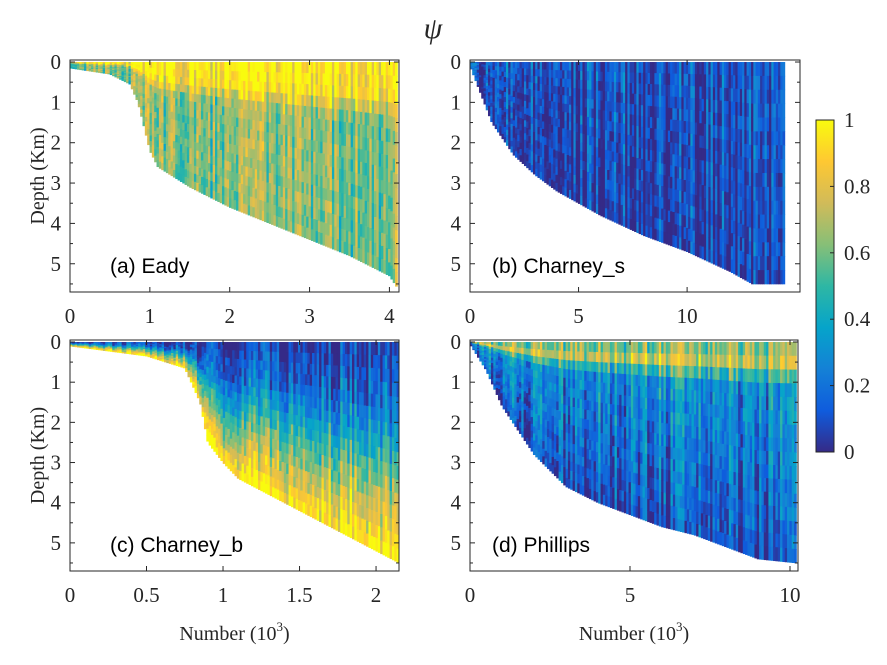 Image resolution: width=887 pixels, height=665 pixels. I want to click on y-tick-label: 4, so click(56, 223).